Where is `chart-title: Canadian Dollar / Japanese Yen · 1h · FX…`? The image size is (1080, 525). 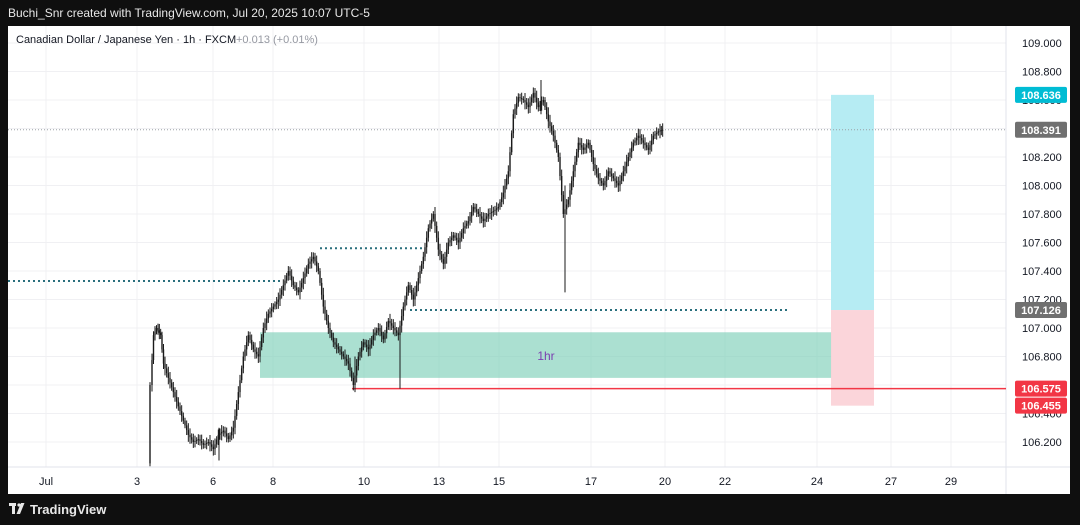
chart-title: Canadian Dollar / Japanese Yen · 1h · FX… is located at coordinates (126, 40).